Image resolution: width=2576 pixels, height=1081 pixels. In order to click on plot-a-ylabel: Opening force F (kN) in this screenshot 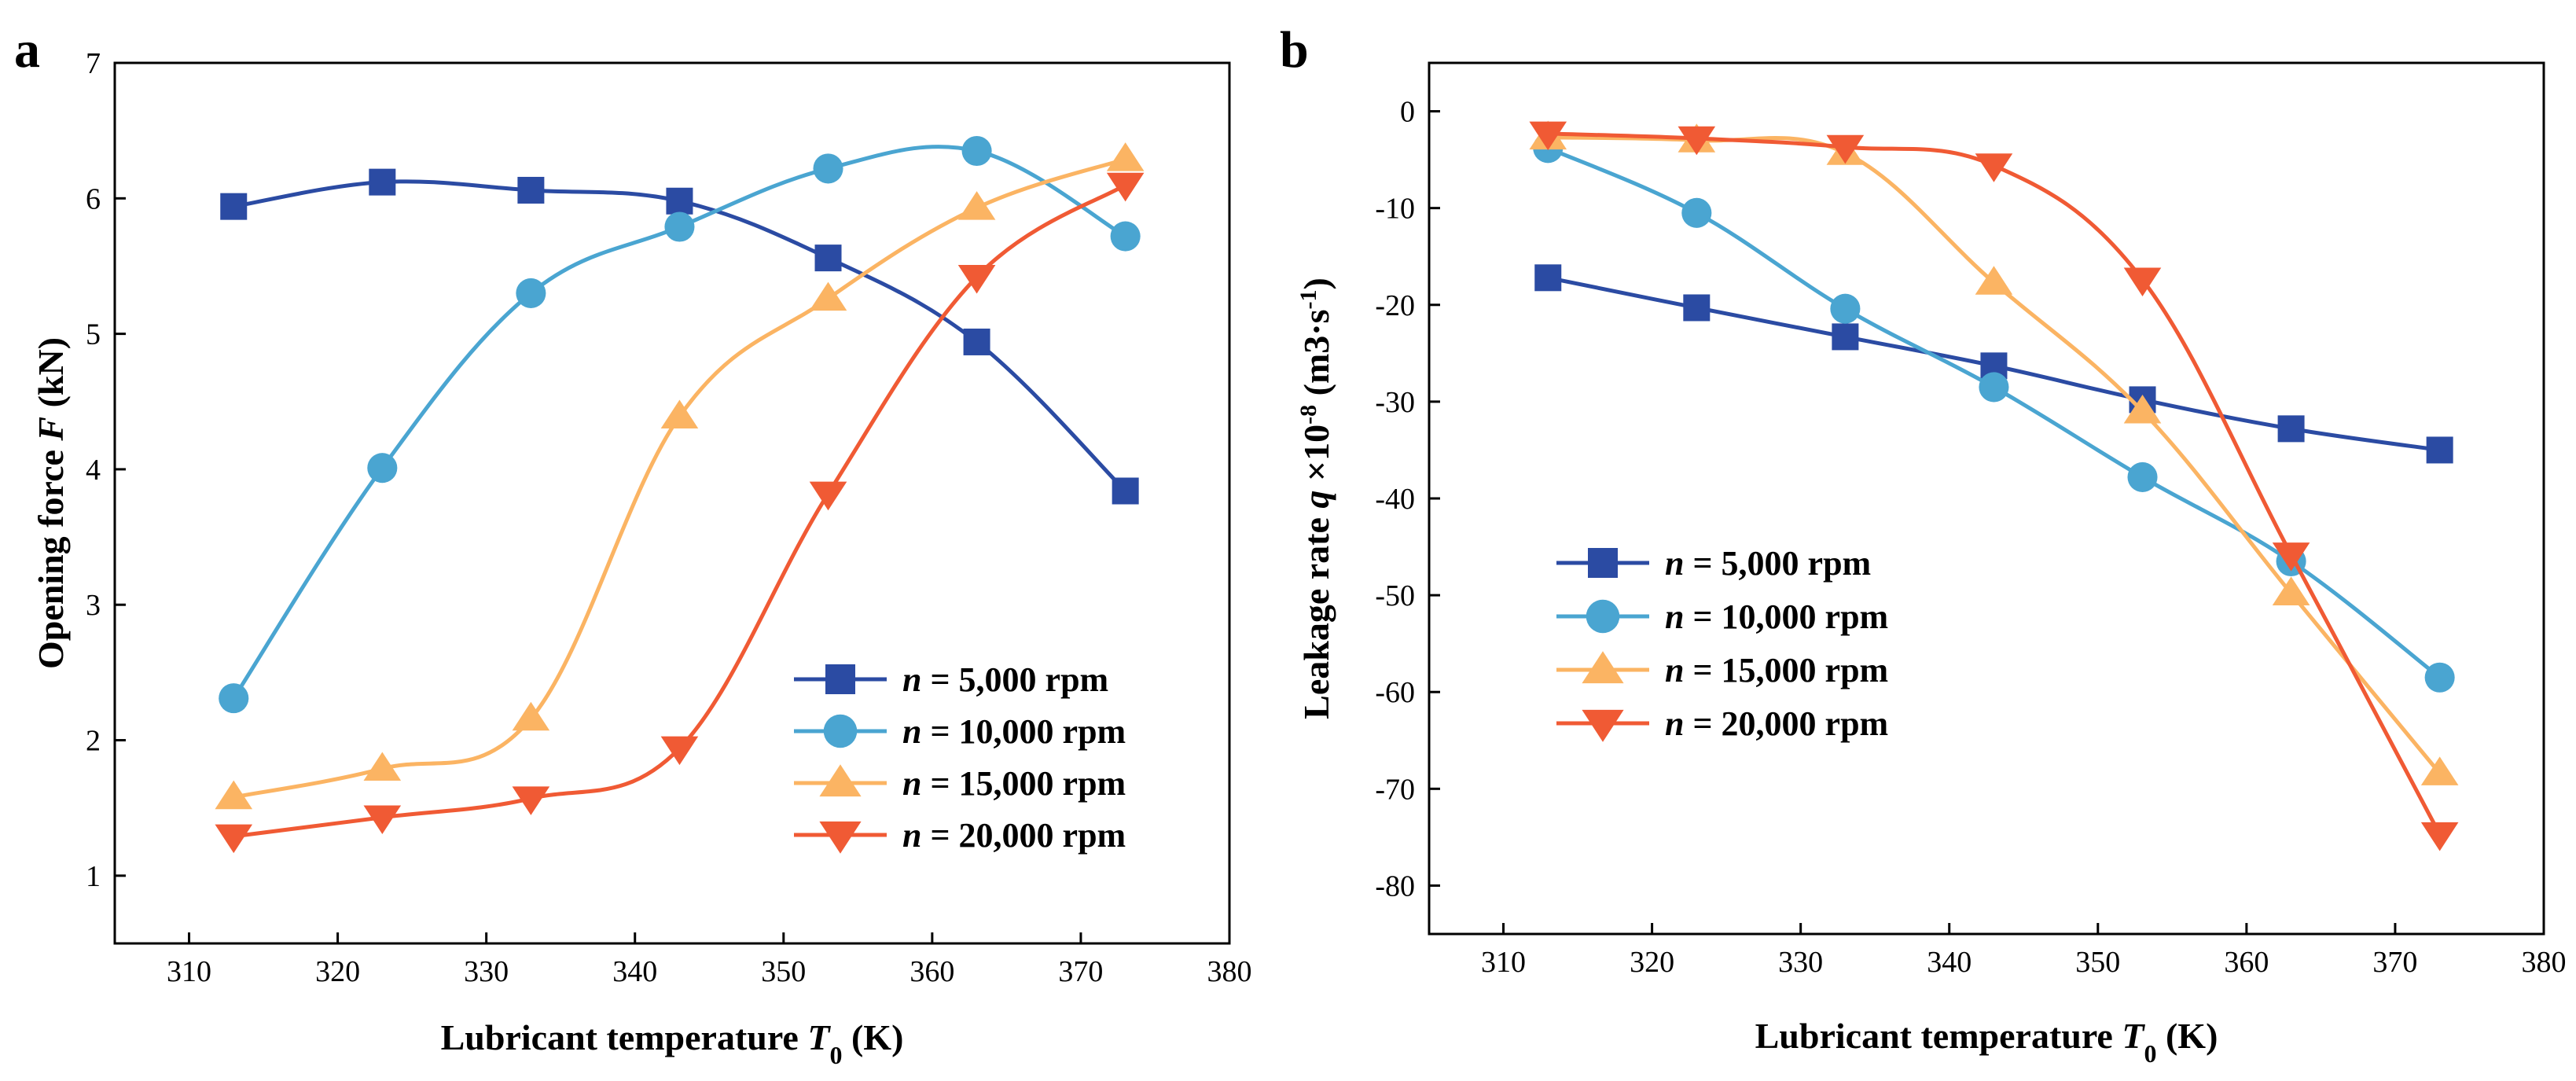, I will do `click(51, 503)`.